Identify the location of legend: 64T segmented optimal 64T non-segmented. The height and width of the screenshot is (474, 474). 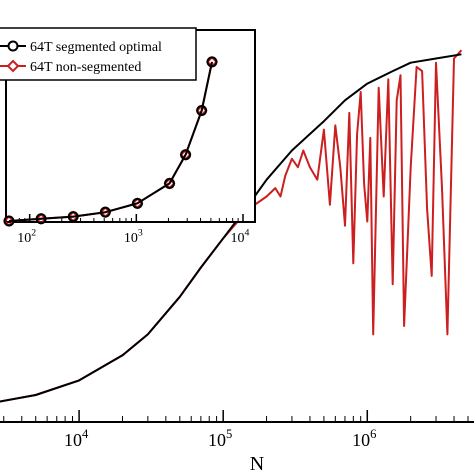
(98, 54).